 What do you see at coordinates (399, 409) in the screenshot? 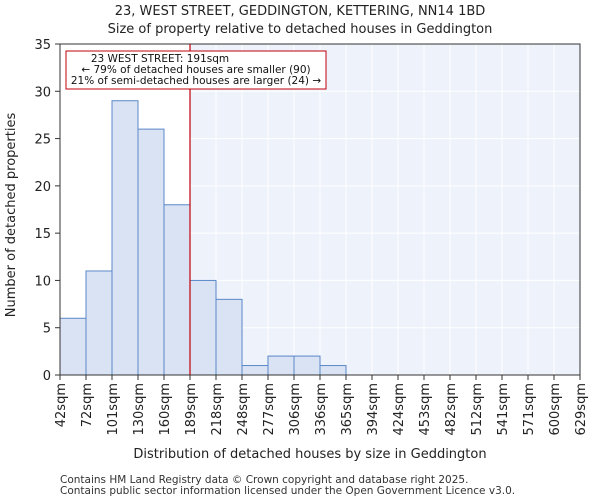
I see `x-tick-label: 424sqm` at bounding box center [399, 409].